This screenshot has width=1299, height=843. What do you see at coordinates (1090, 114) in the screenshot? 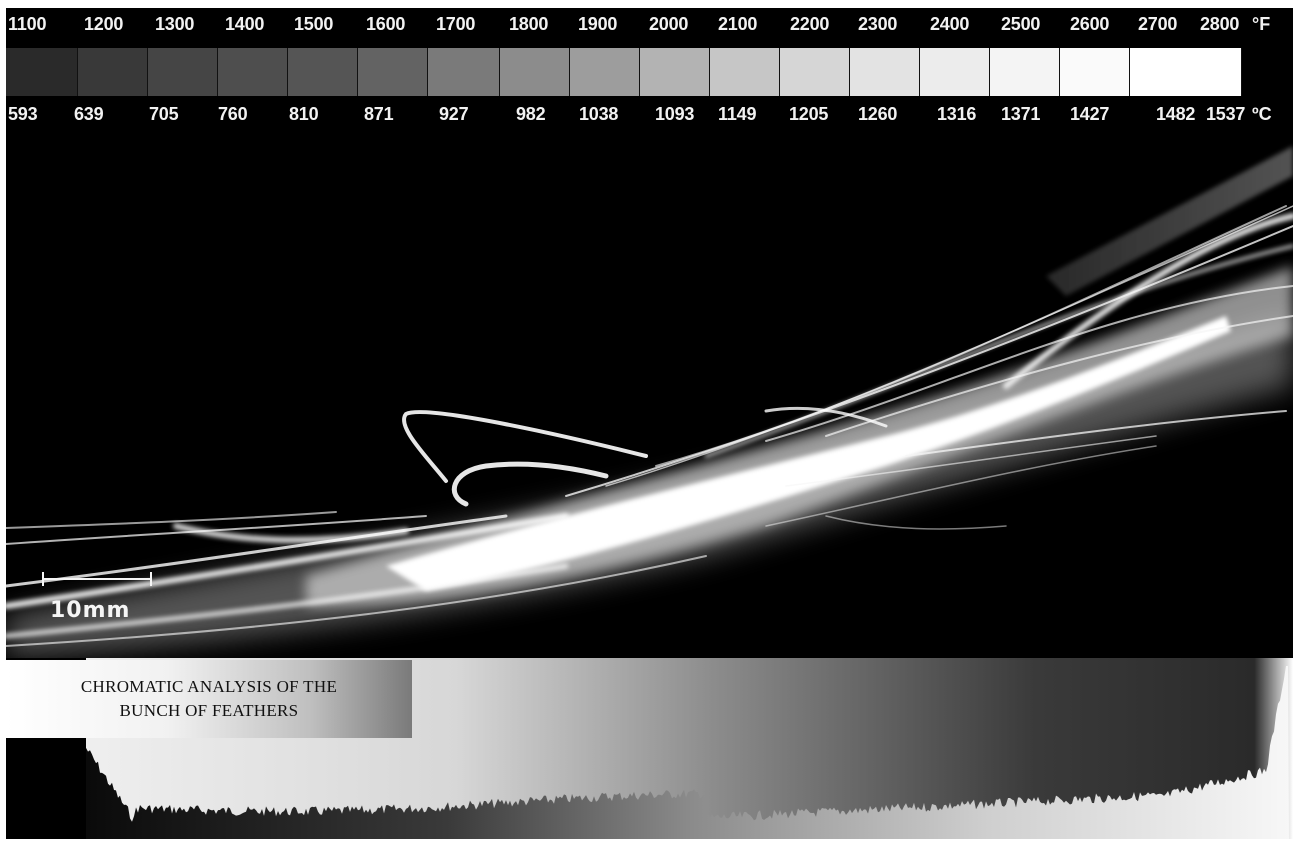
I see `celsius-tick-label: 1427` at bounding box center [1090, 114].